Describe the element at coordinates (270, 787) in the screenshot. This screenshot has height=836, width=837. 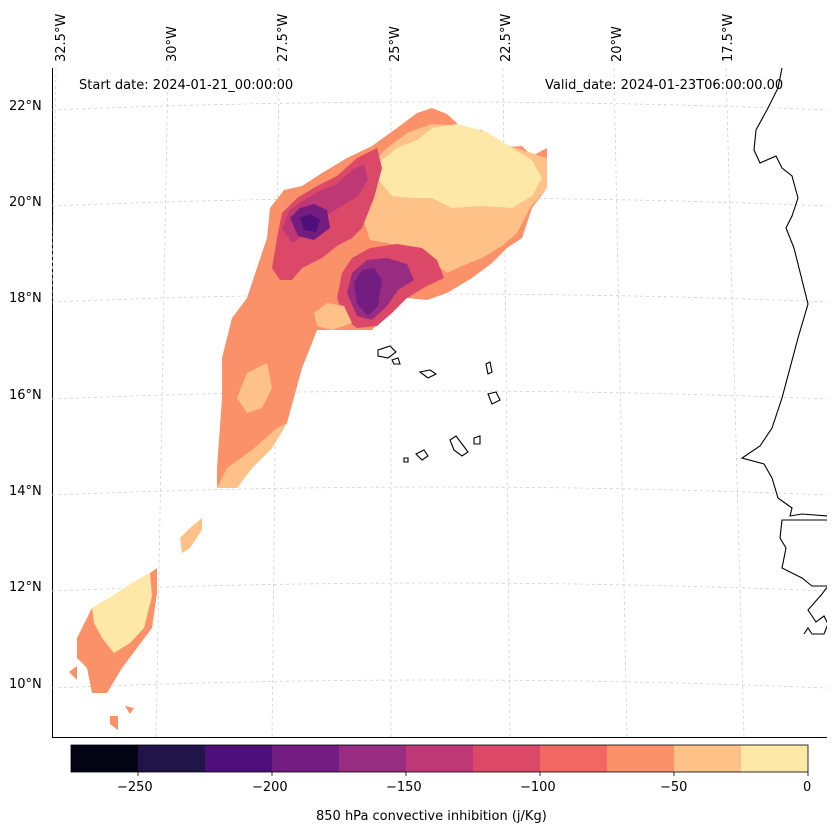
I see `colorbar-tick--200: −200` at that location.